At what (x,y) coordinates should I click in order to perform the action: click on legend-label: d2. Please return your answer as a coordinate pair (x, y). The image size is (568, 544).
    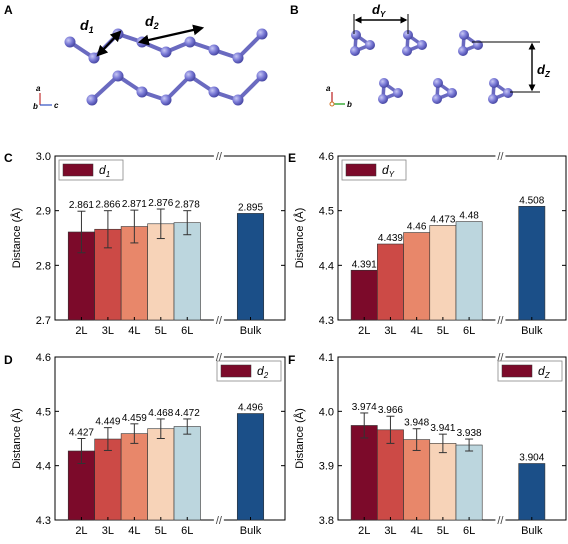
    Looking at the image, I should click on (263, 372).